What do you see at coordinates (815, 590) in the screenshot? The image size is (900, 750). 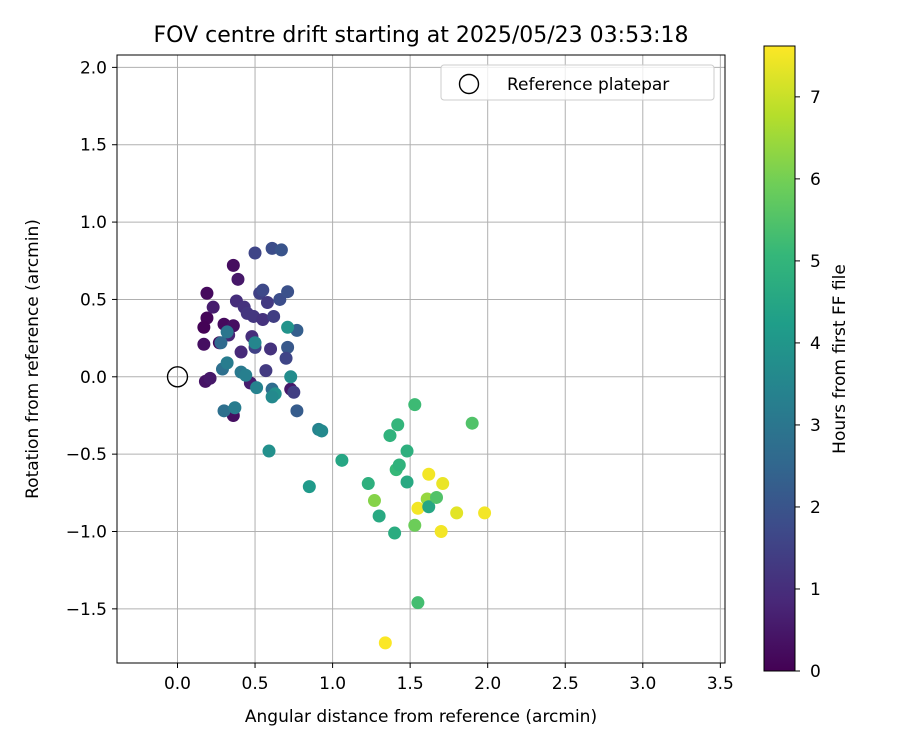 I see `colorbar-tick-label: 1` at bounding box center [815, 590].